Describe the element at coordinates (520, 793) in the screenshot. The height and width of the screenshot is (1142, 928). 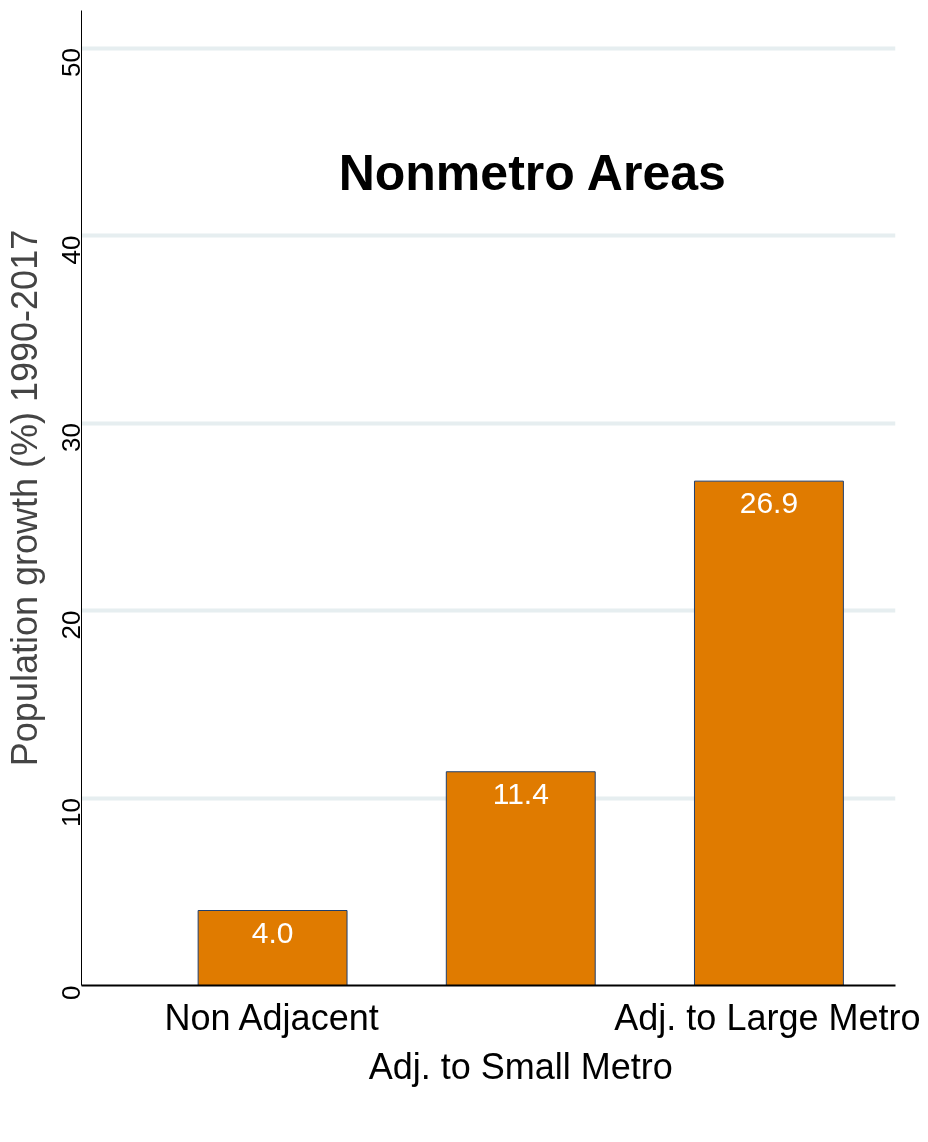
I see `data-label: 11.4` at that location.